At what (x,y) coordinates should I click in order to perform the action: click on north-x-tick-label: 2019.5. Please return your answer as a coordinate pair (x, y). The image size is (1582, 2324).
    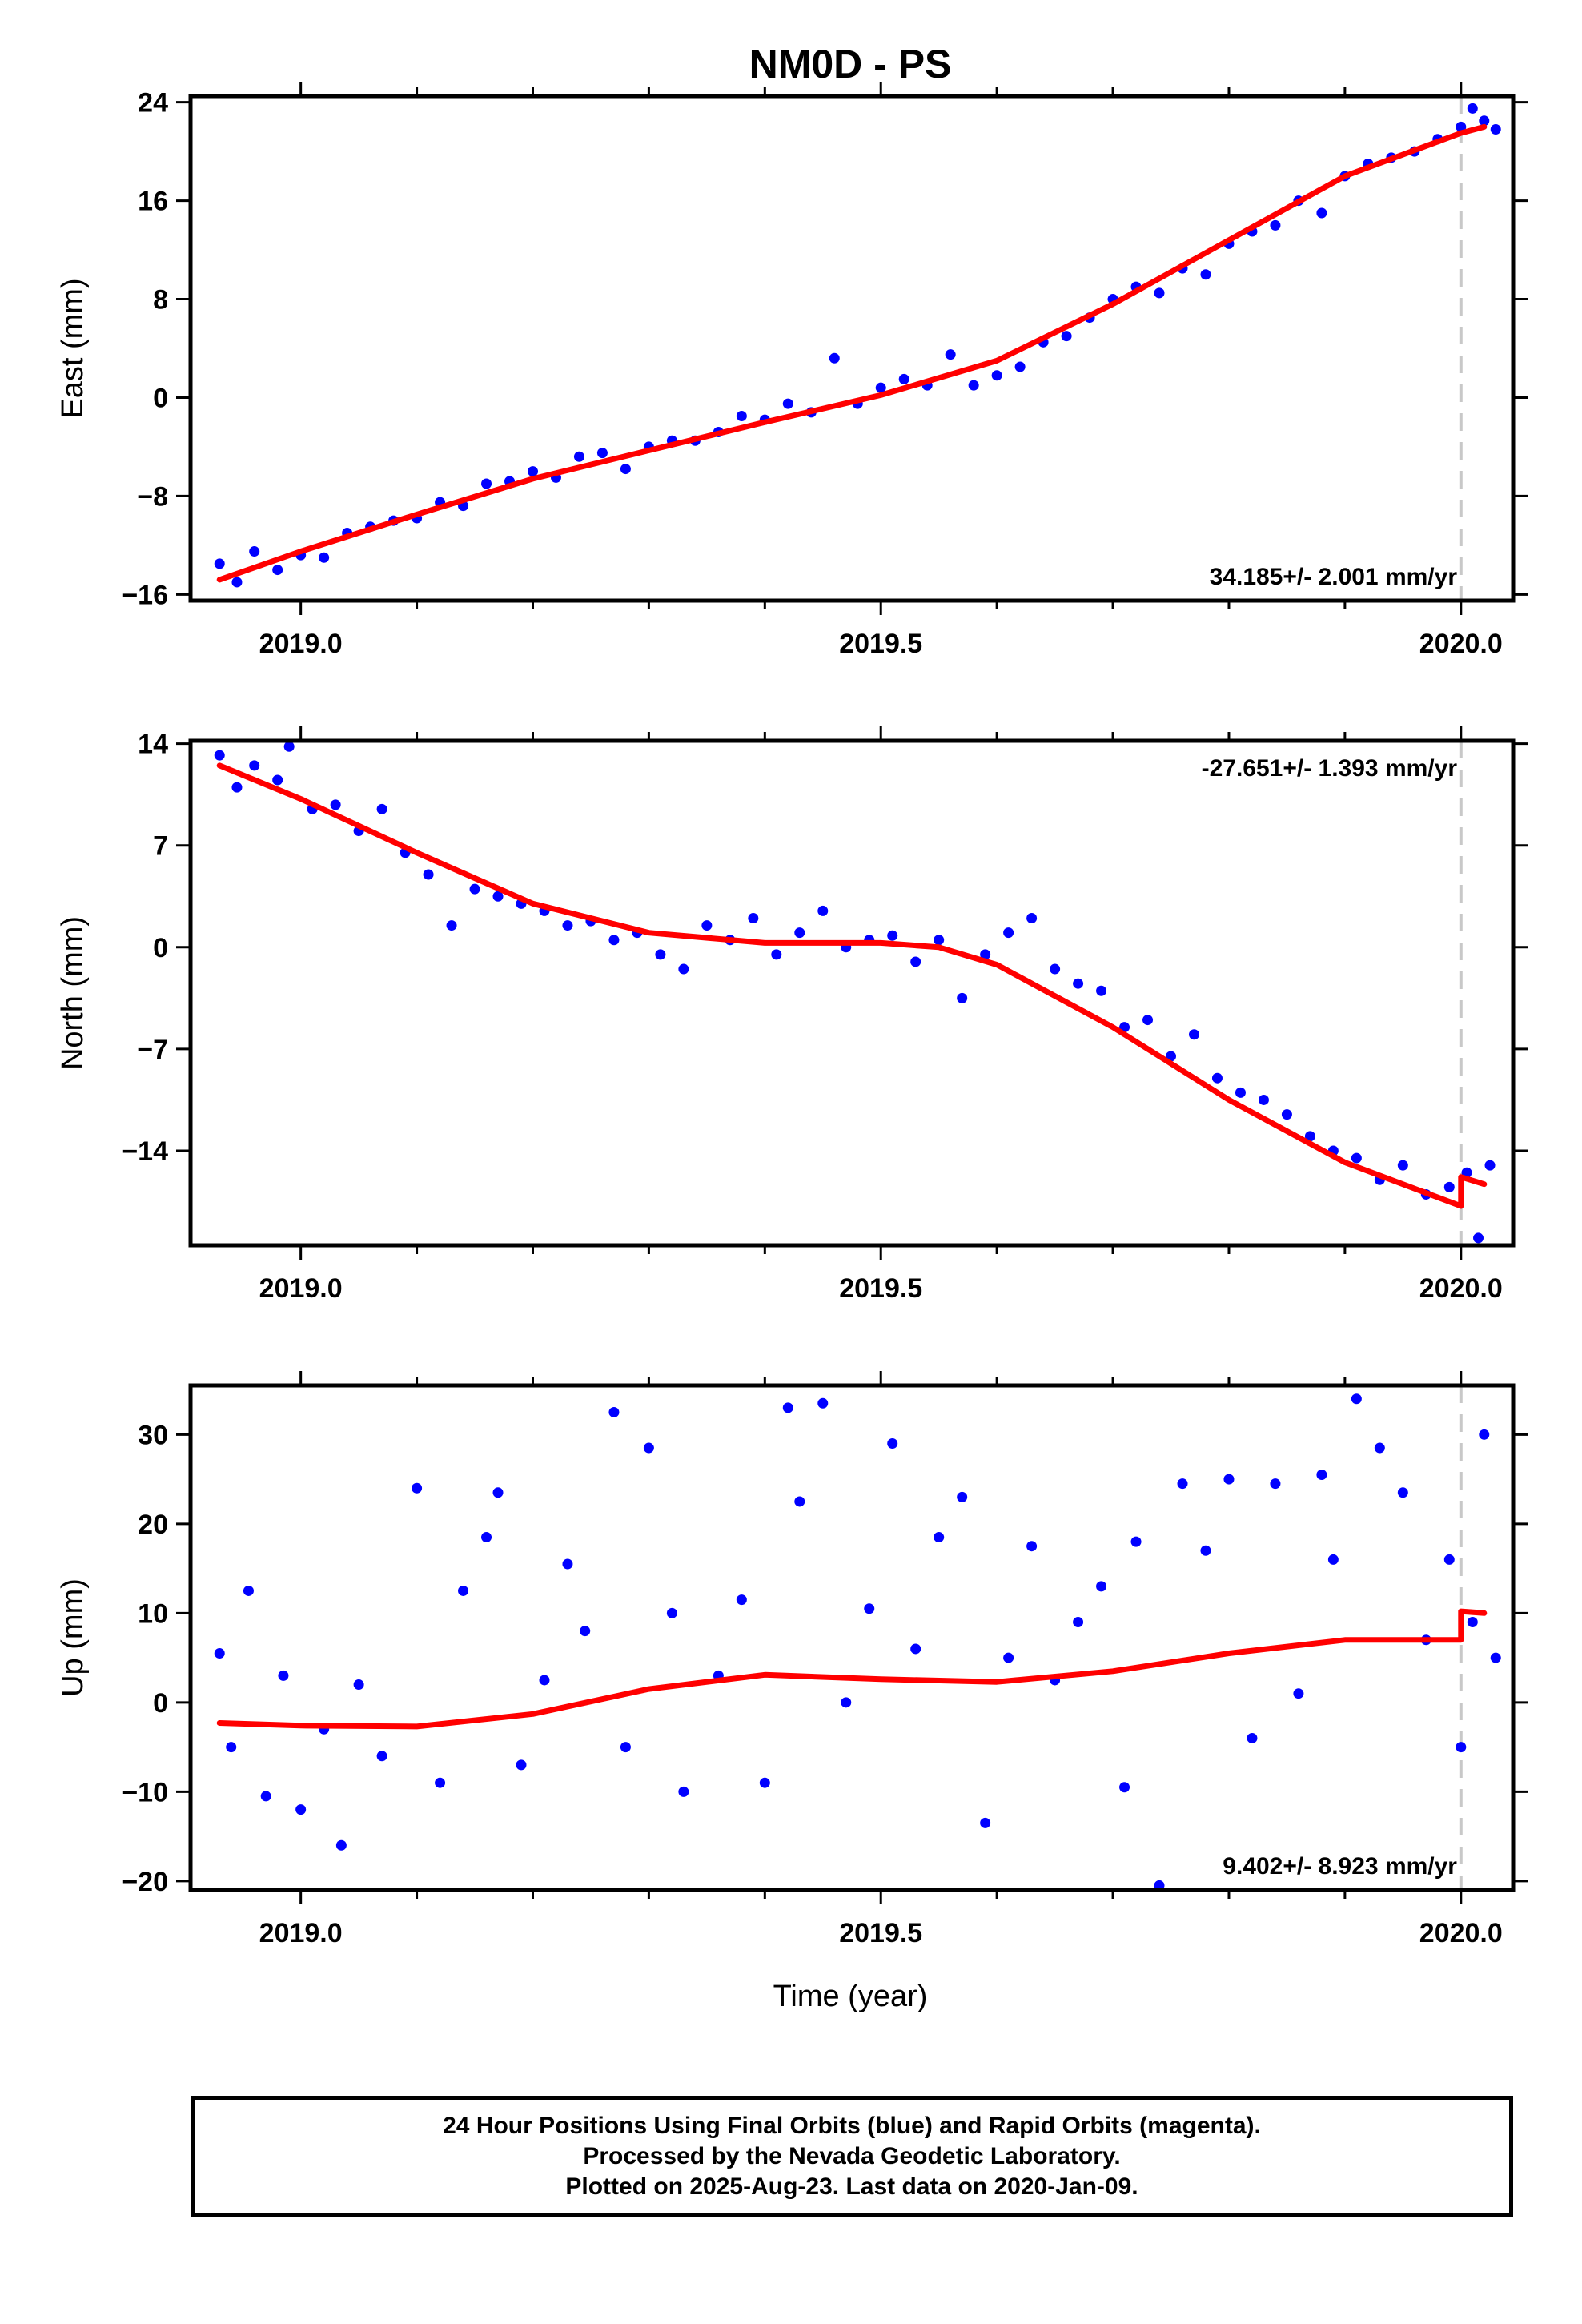
    Looking at the image, I should click on (880, 1288).